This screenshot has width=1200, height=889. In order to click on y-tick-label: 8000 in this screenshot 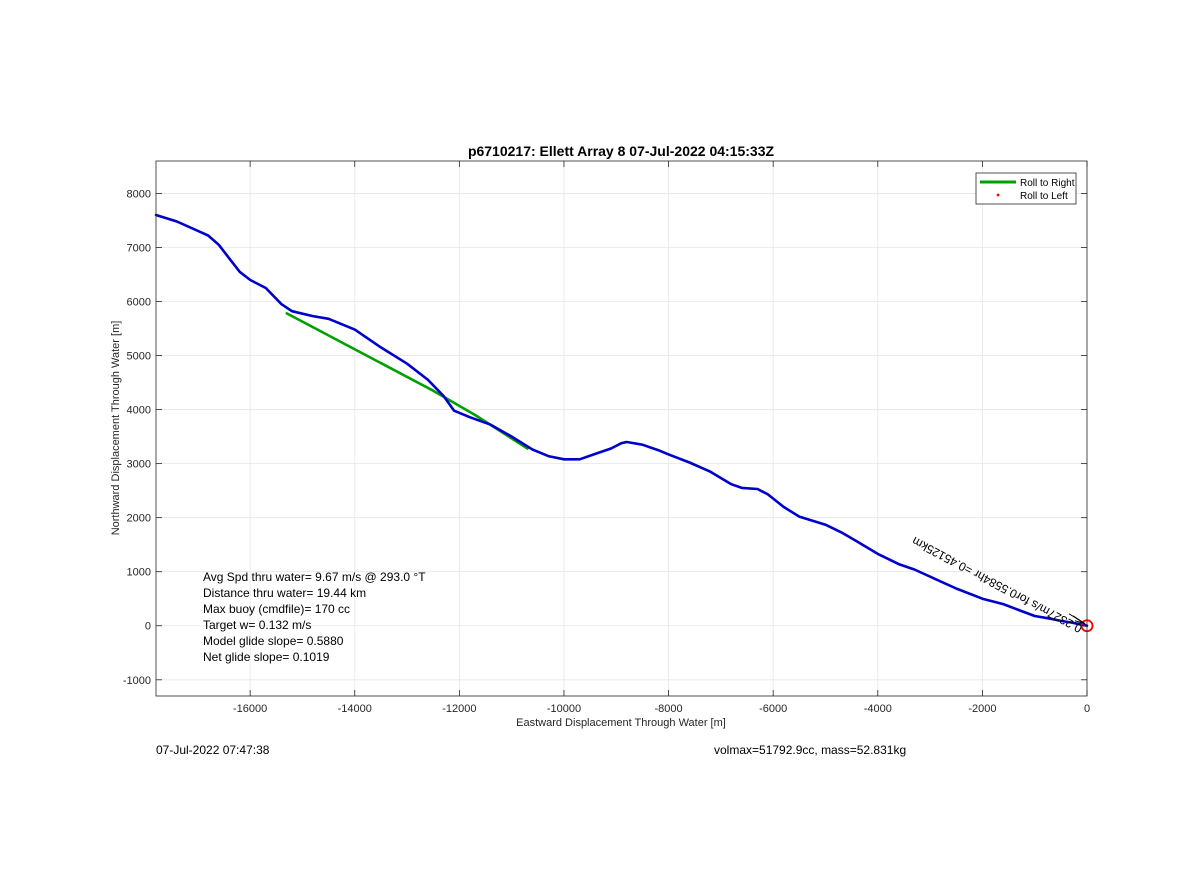, I will do `click(139, 194)`.